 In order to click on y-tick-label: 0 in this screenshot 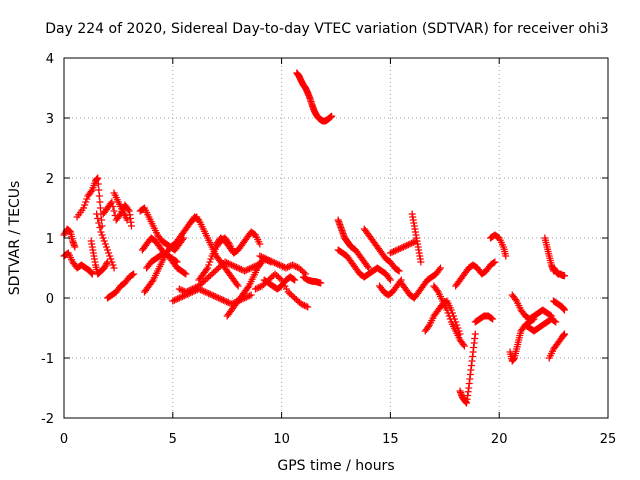, I will do `click(50, 299)`.